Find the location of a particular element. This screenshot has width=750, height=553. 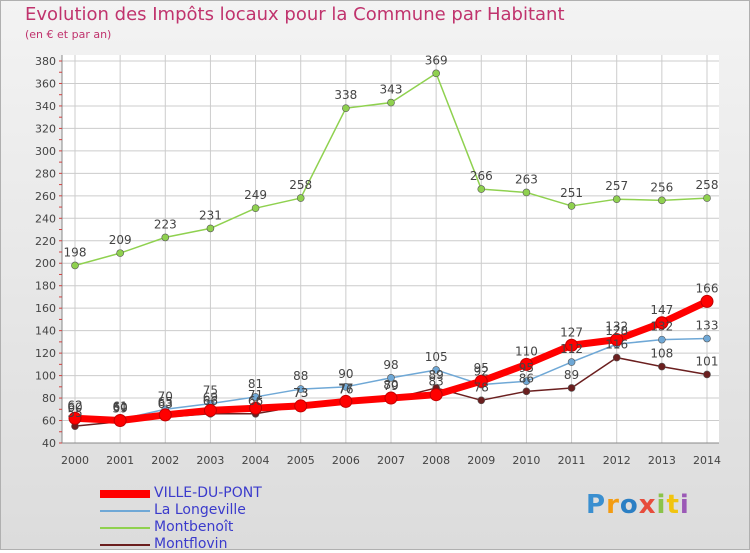

data-label-montbenoit: 257 is located at coordinates (616, 186).